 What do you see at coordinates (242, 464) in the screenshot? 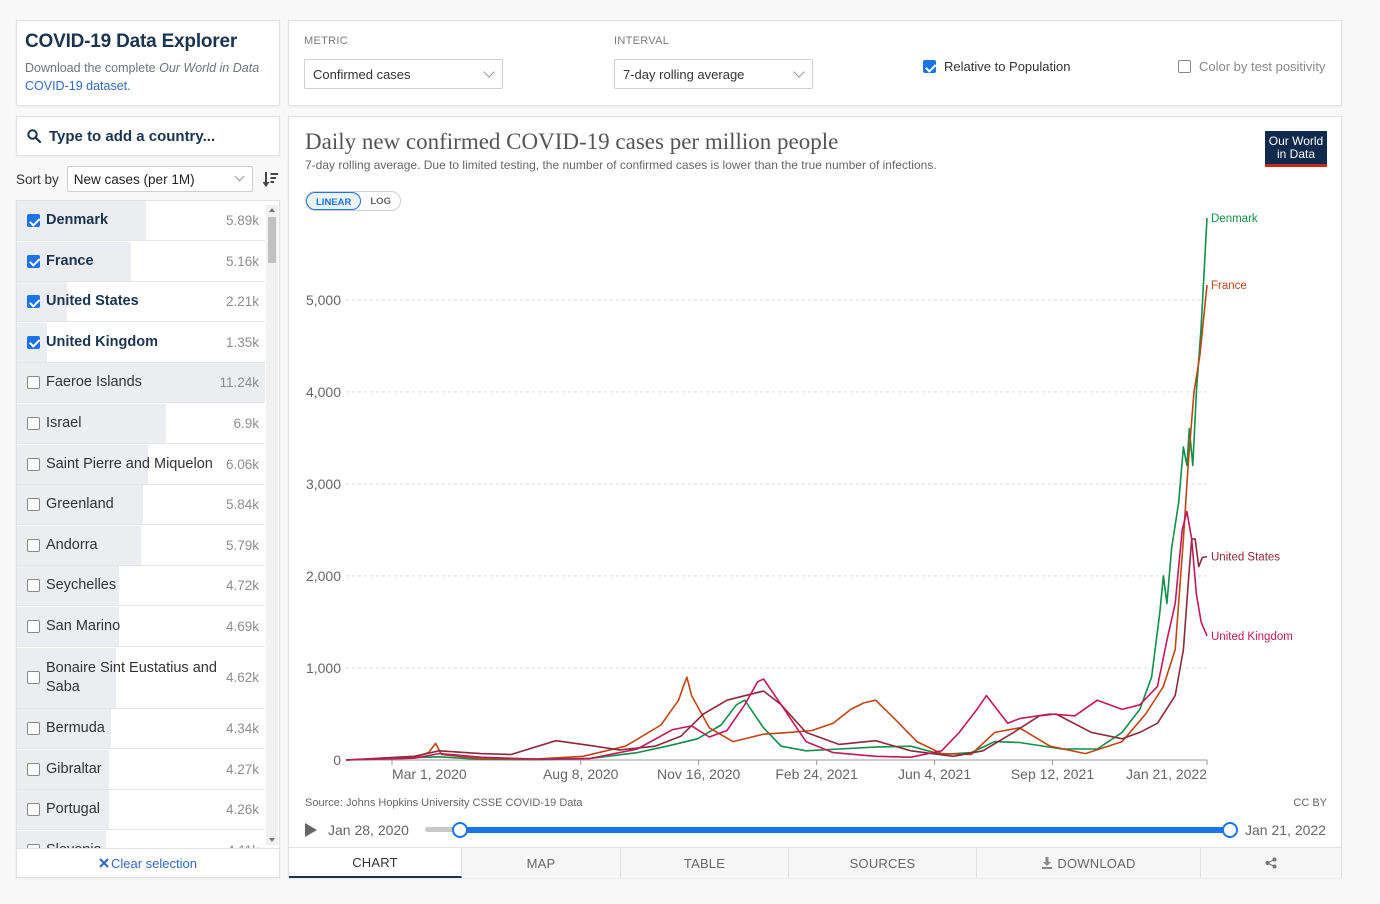
I see `country-value: 6.06k` at bounding box center [242, 464].